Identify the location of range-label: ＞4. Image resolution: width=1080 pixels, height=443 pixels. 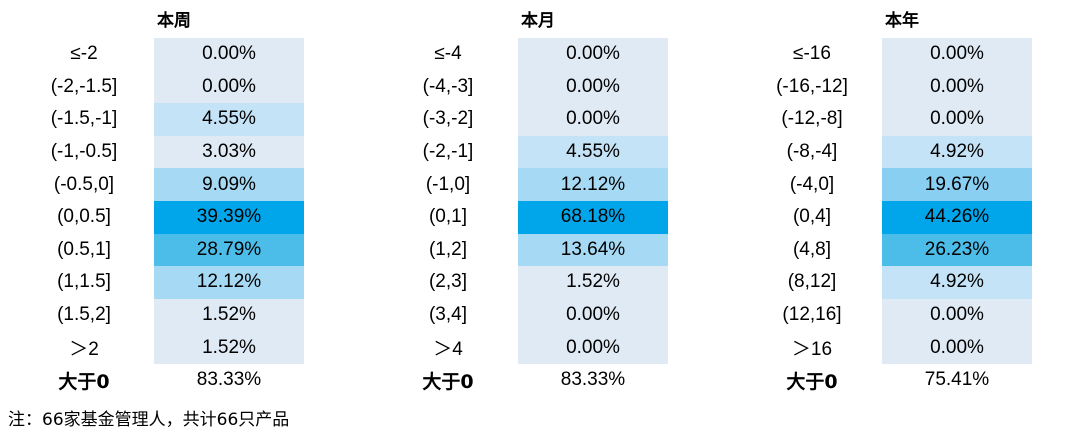
(448, 350).